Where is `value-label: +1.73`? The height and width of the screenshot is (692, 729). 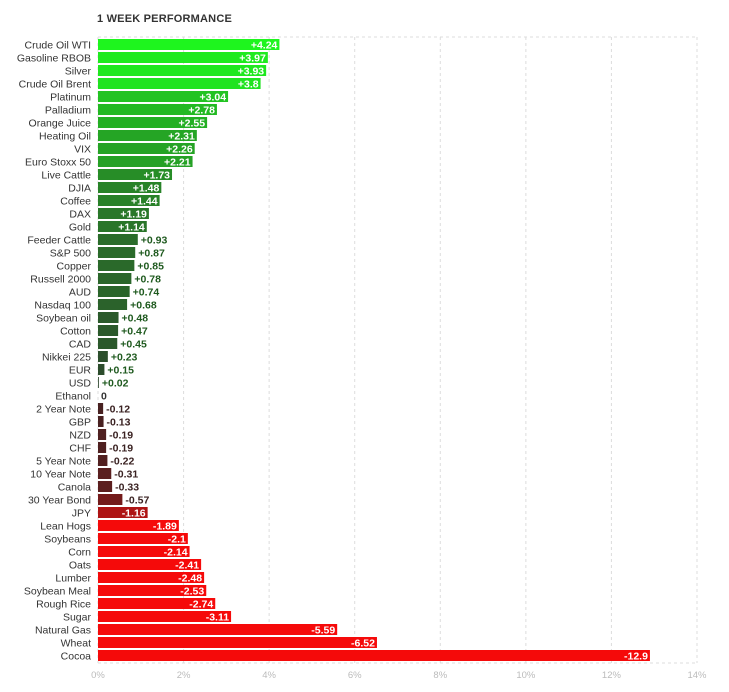
value-label: +1.73 is located at coordinates (156, 176).